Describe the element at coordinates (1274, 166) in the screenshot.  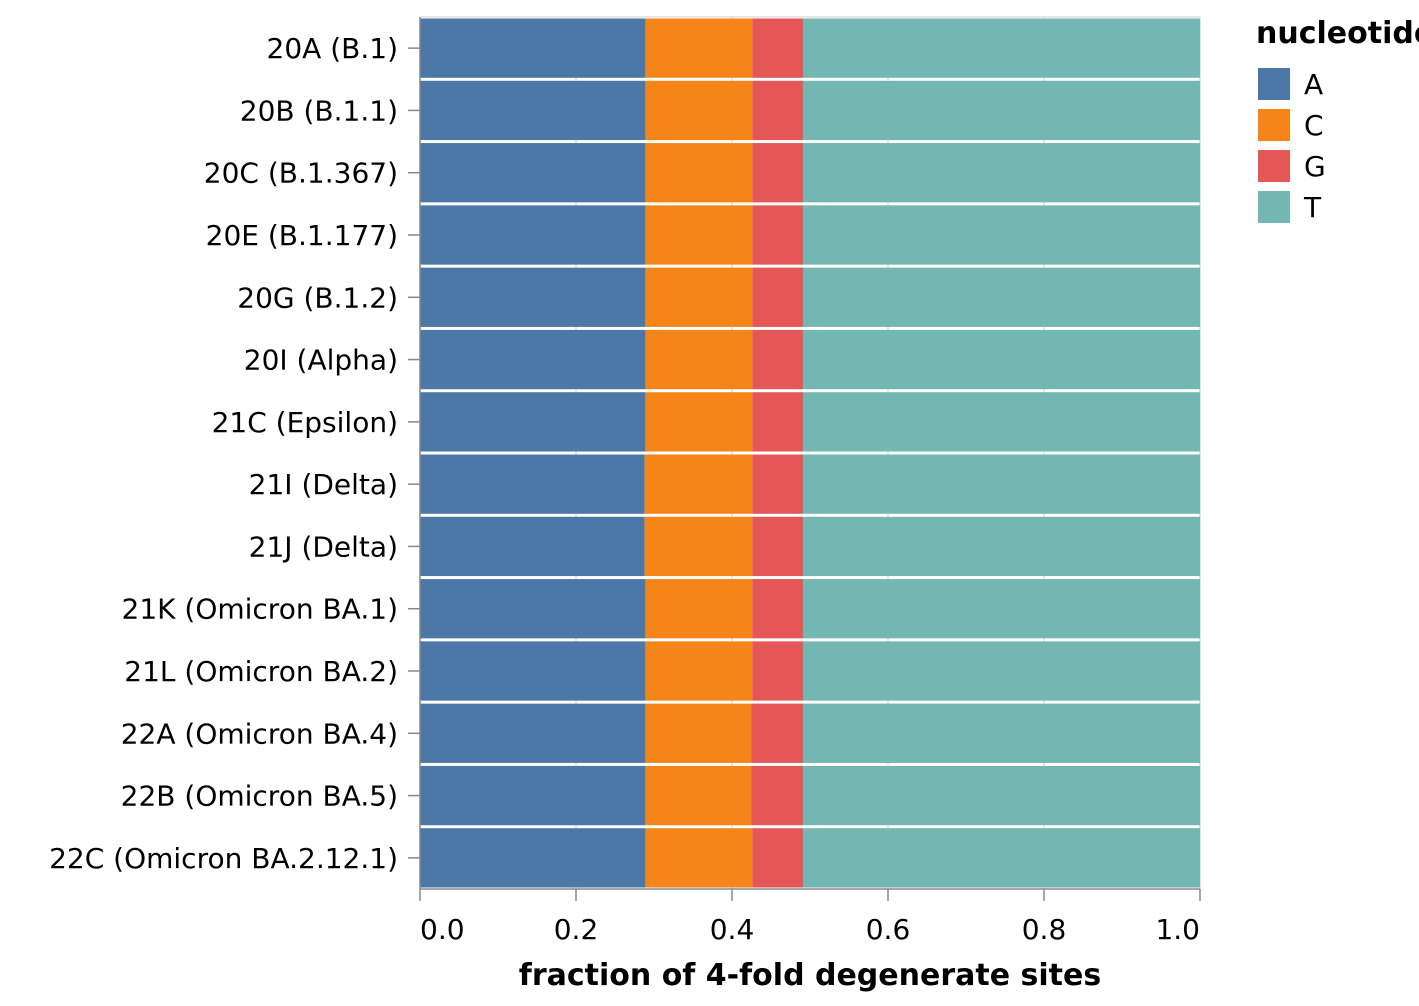
I see `legend-swatch-G` at that location.